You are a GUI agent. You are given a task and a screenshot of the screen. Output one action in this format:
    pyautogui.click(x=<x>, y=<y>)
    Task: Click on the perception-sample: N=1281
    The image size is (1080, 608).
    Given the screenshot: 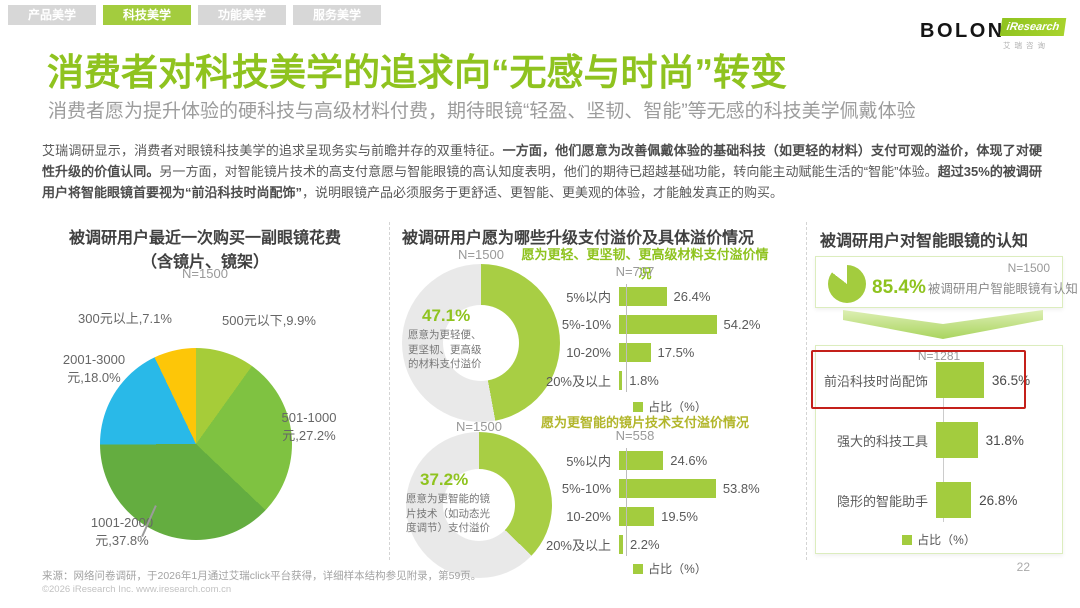 What is the action you would take?
    pyautogui.click(x=939, y=356)
    